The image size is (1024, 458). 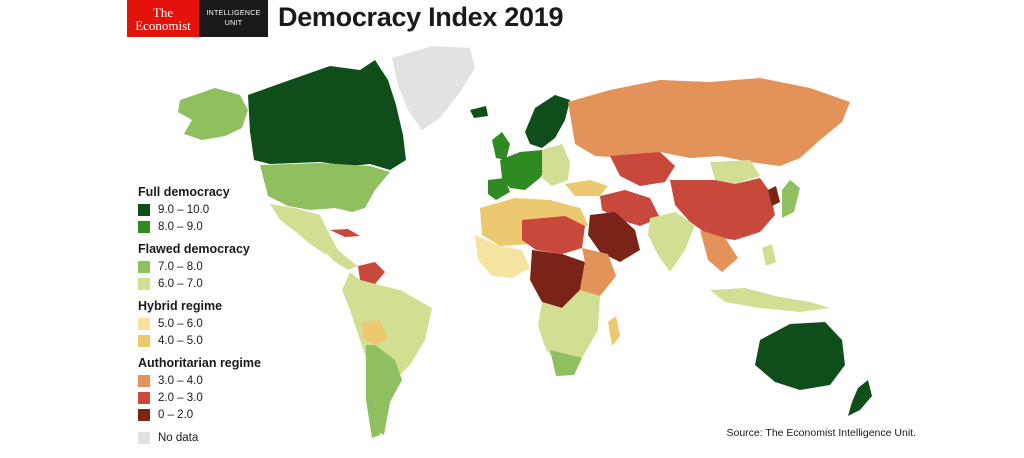 What do you see at coordinates (218, 414) in the screenshot?
I see `legend-item: 0 – 2.0` at bounding box center [218, 414].